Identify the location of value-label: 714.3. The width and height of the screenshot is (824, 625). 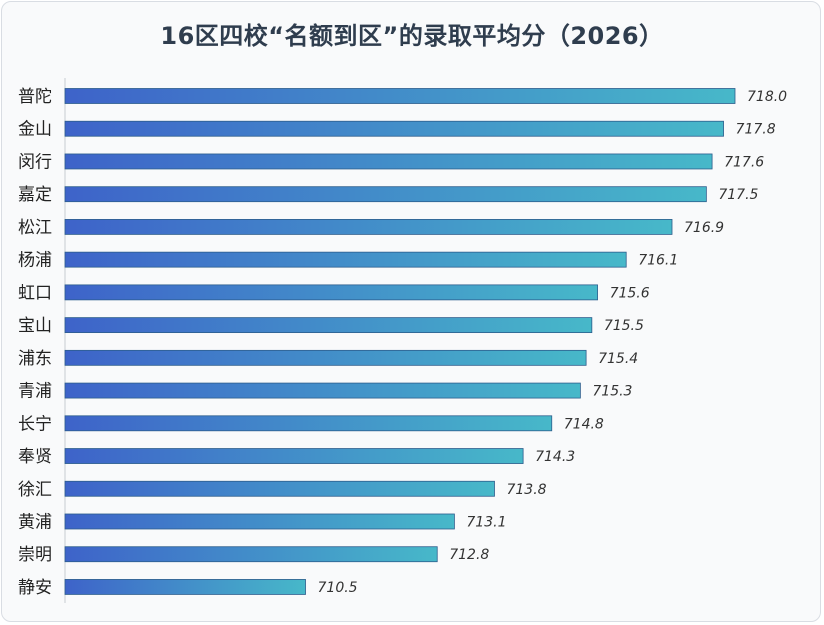
(555, 457).